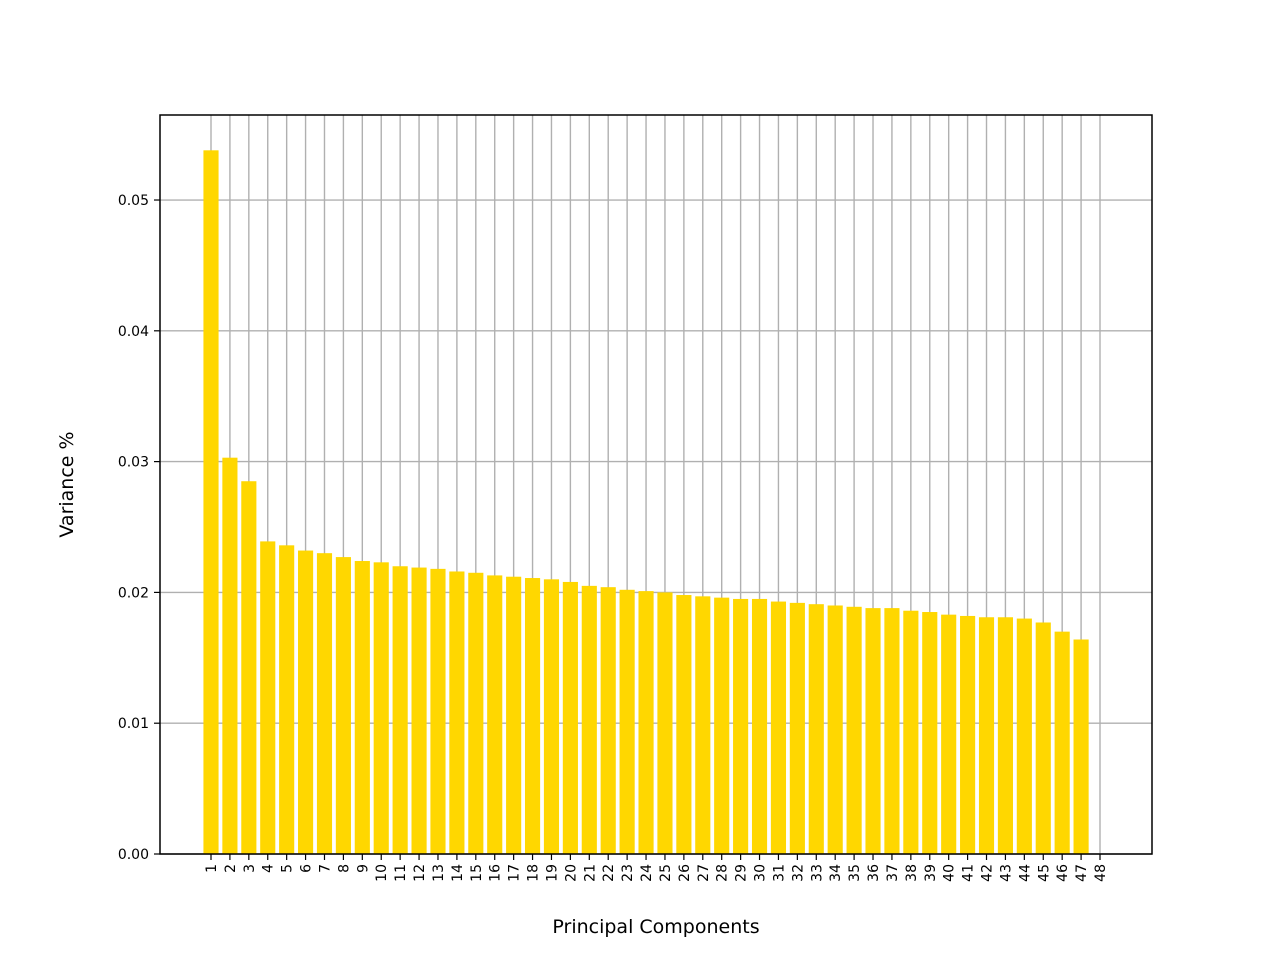 This screenshot has width=1280, height=960. Describe the element at coordinates (133, 463) in the screenshot. I see `y-tick-label: 0.03` at that location.